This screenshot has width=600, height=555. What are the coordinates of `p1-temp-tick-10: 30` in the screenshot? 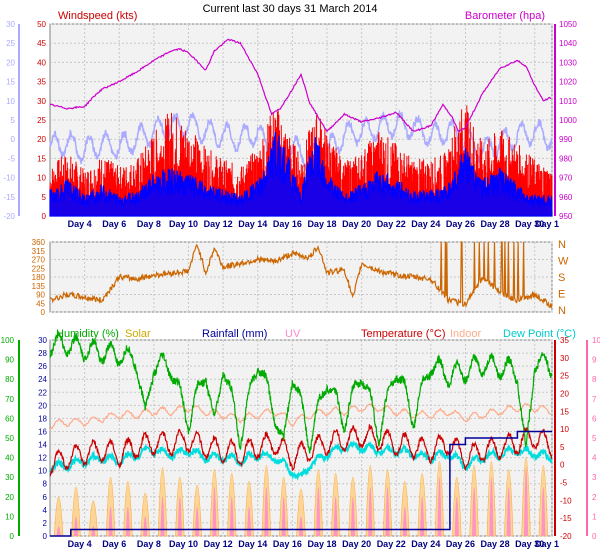 It's located at (10, 24).